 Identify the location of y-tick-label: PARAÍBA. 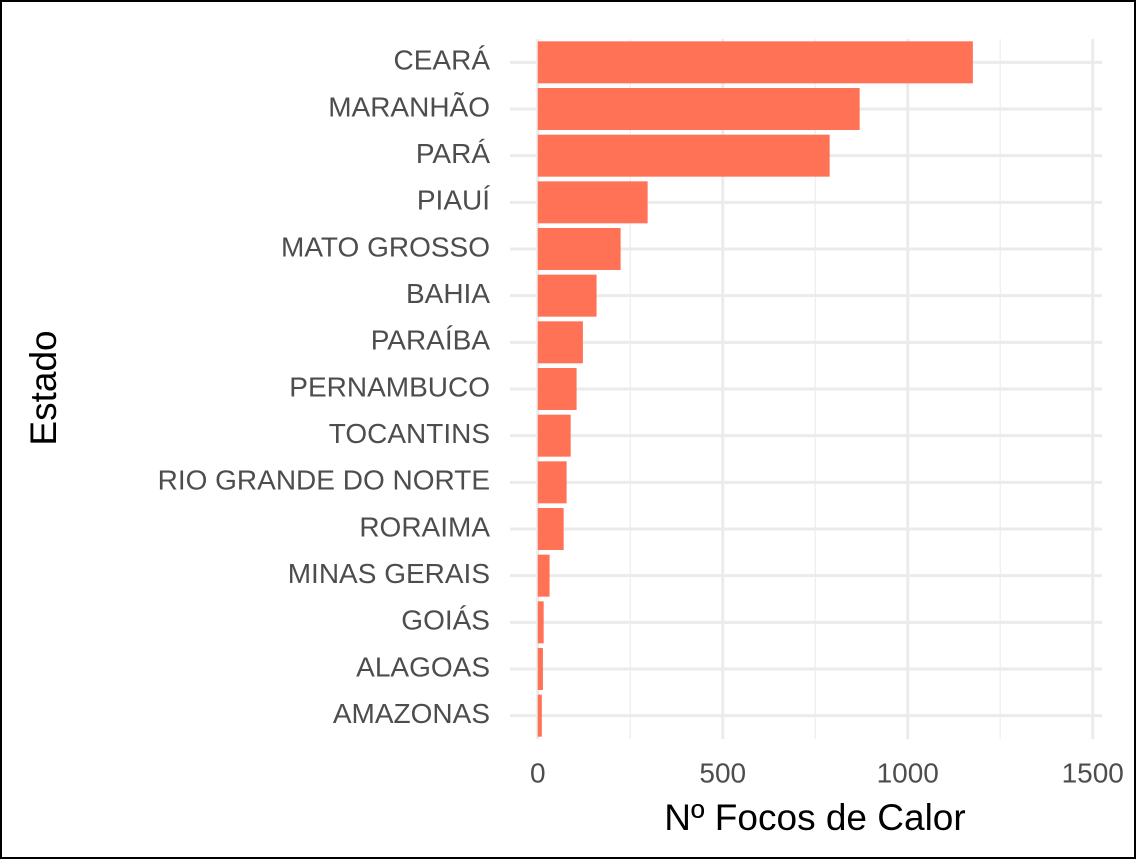
(431, 340).